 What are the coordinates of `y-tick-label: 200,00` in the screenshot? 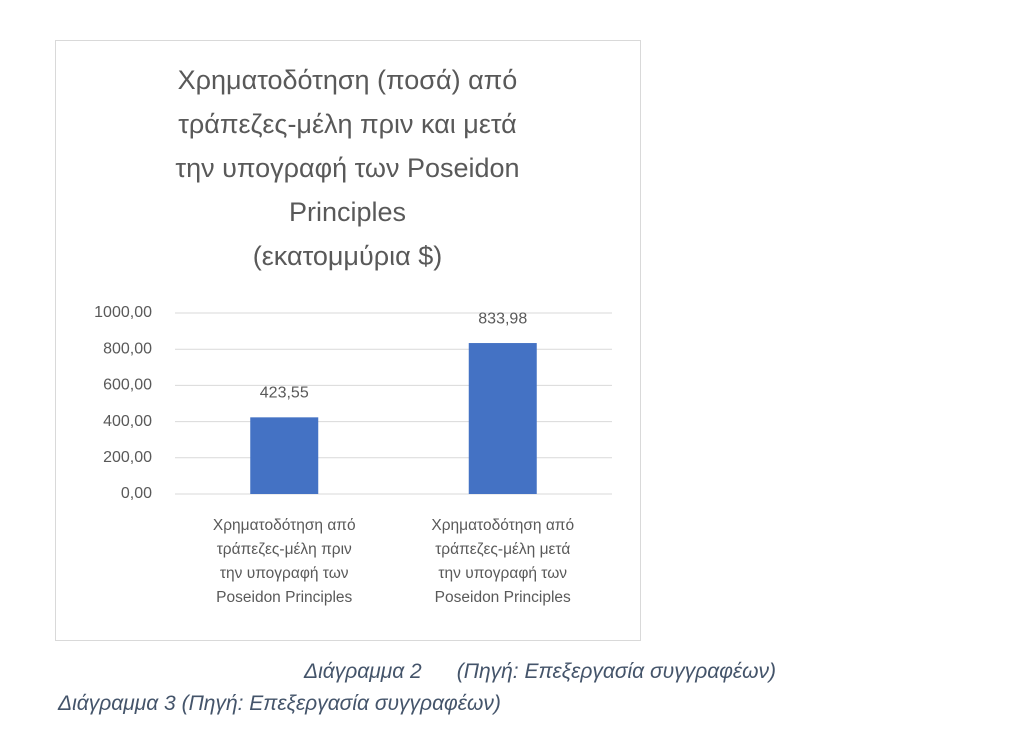 It's located at (127, 457).